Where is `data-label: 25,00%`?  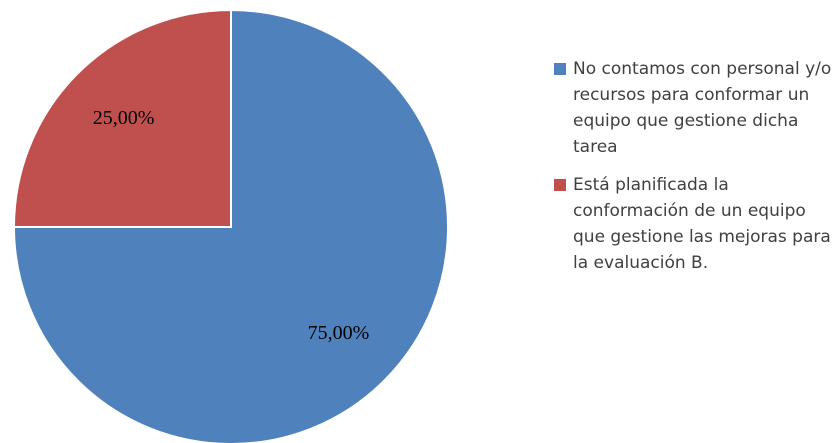 data-label: 25,00% is located at coordinates (124, 118).